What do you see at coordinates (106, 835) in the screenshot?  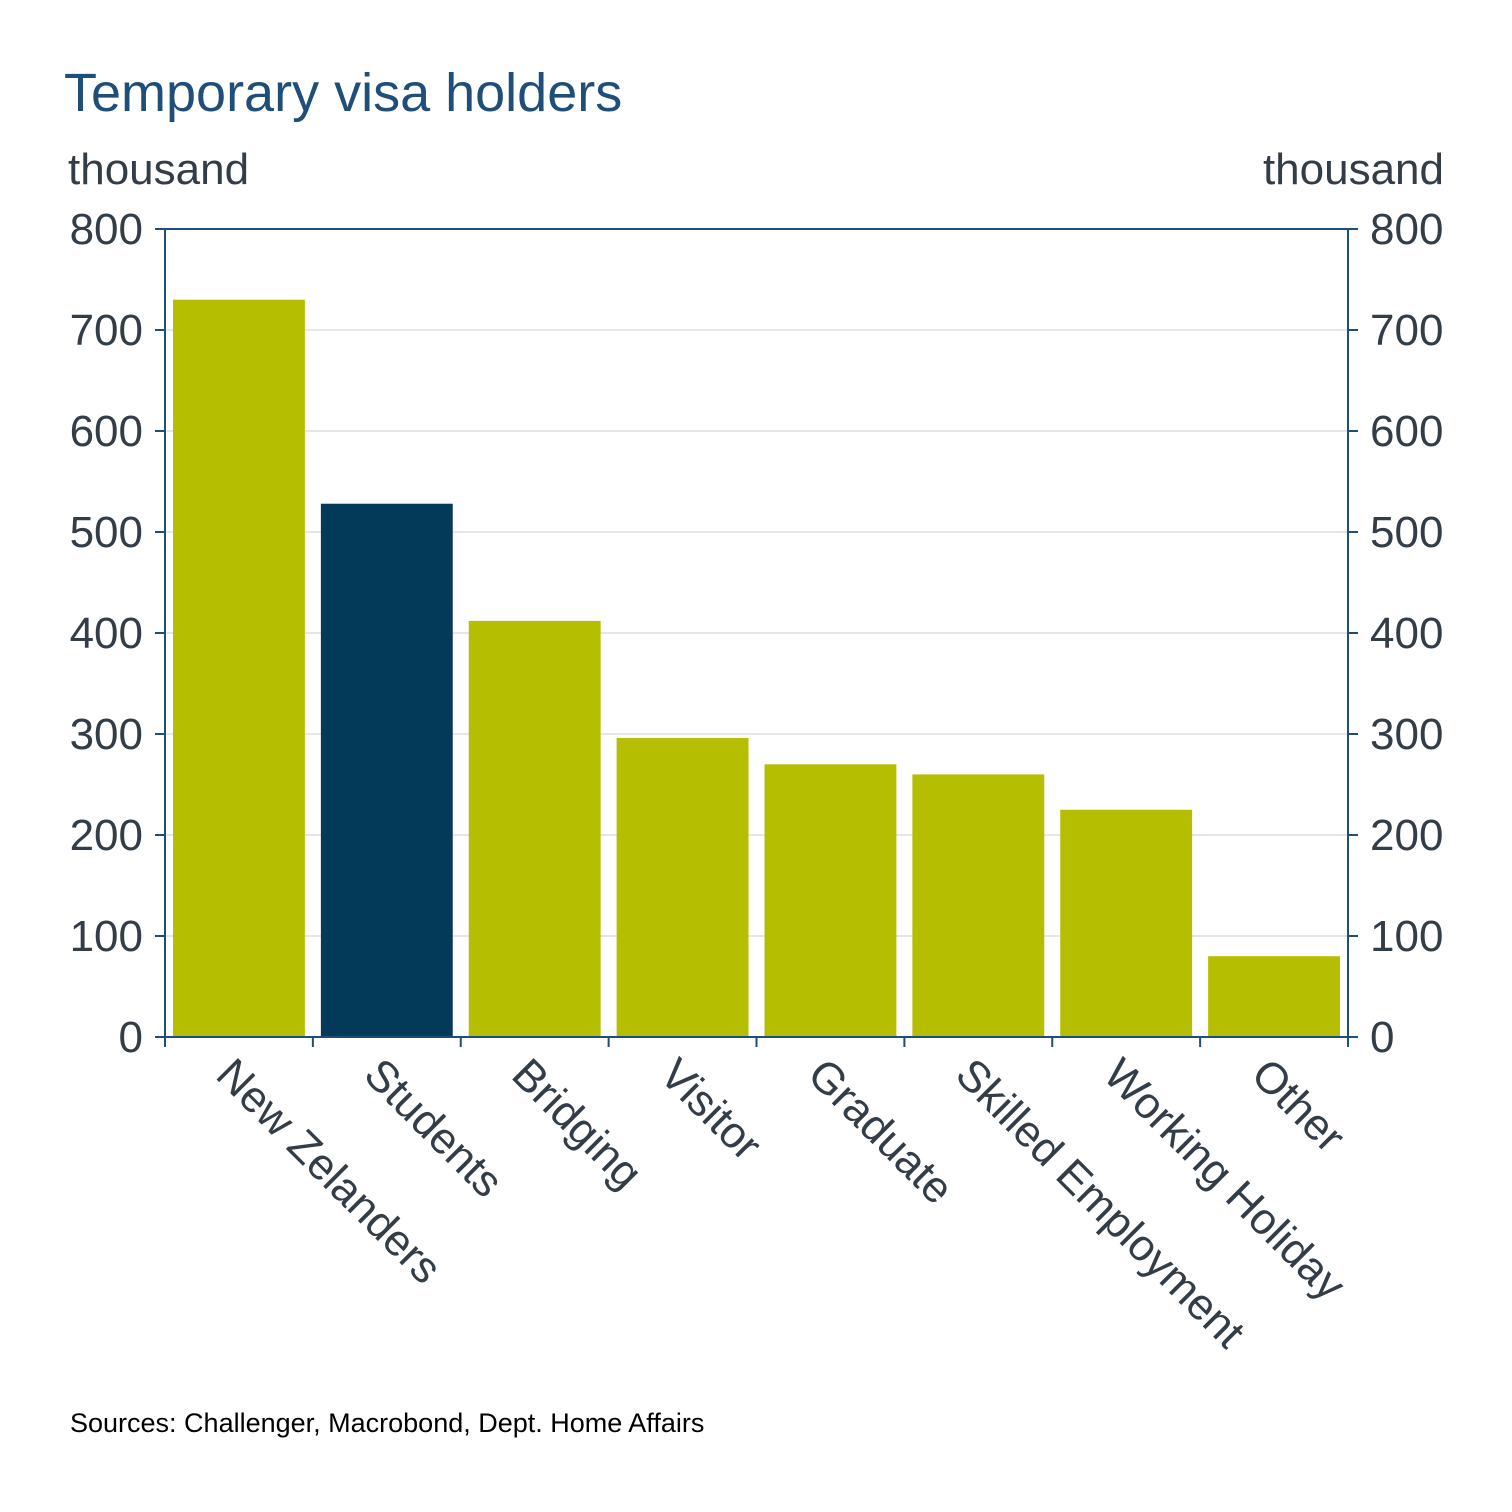 I see `y-tick-label-left: 200` at bounding box center [106, 835].